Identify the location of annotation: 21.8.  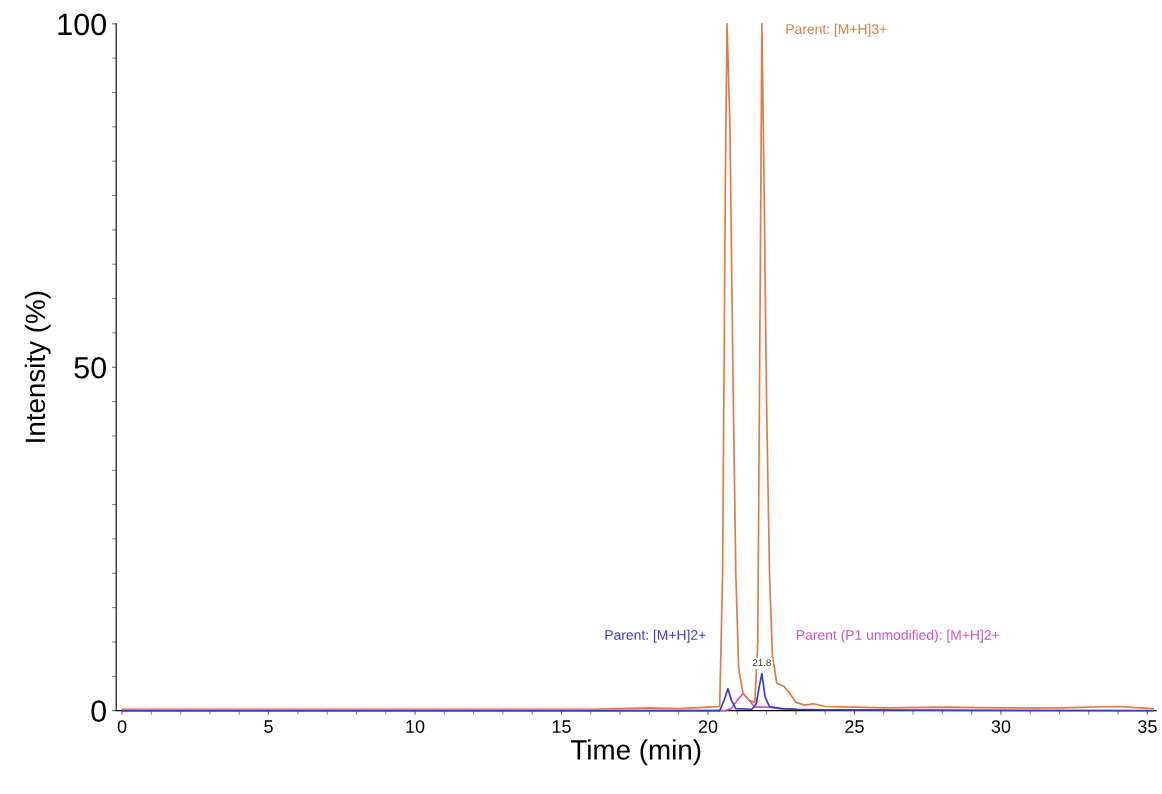
(761, 663).